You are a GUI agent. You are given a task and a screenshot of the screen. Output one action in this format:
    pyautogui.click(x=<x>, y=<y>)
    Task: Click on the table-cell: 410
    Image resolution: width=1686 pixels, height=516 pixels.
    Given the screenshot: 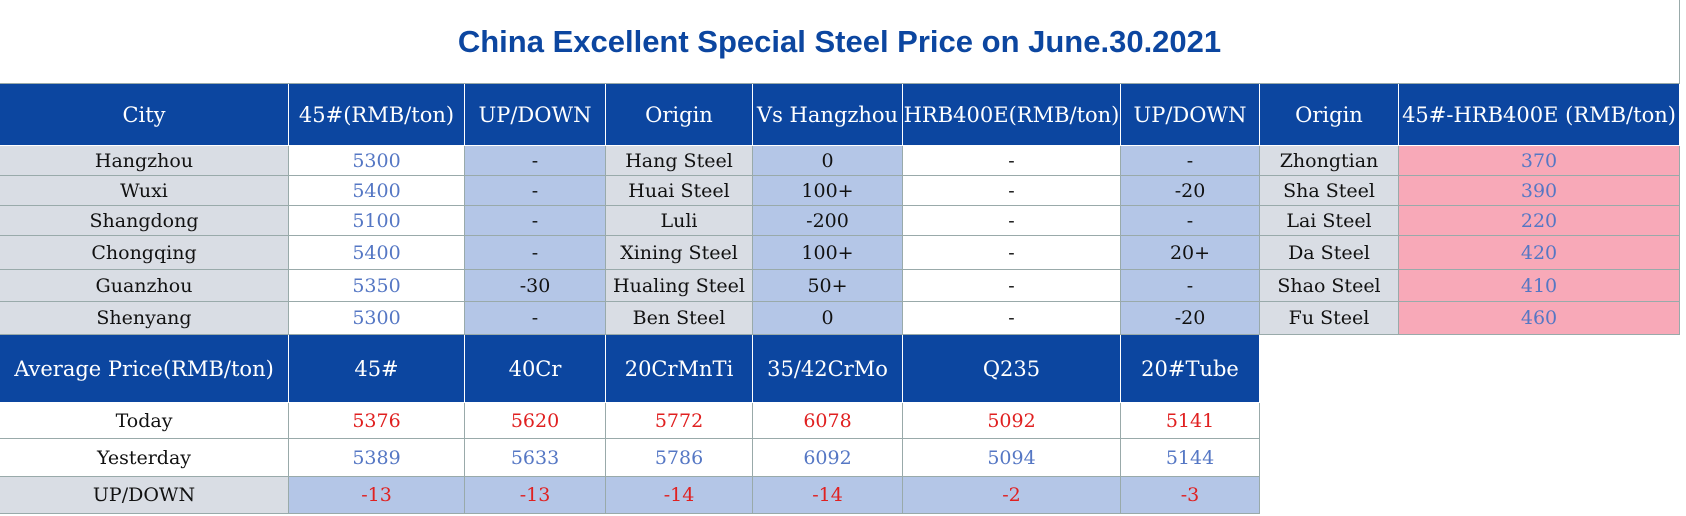 What is the action you would take?
    pyautogui.click(x=1539, y=286)
    